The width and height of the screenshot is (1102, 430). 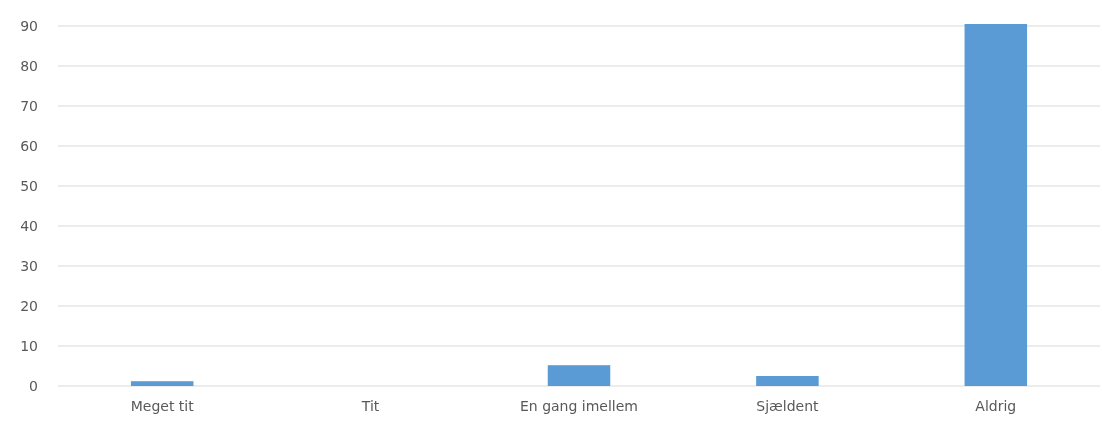 What do you see at coordinates (162, 406) in the screenshot?
I see `x-tick-label: Meget tit` at bounding box center [162, 406].